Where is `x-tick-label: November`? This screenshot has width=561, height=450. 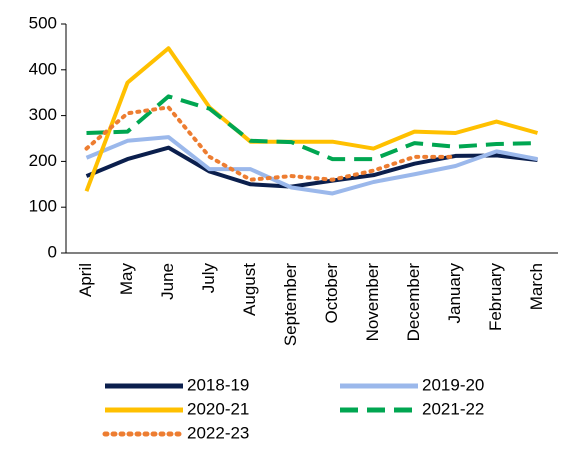
x-tick-label: November is located at coordinates (372, 302).